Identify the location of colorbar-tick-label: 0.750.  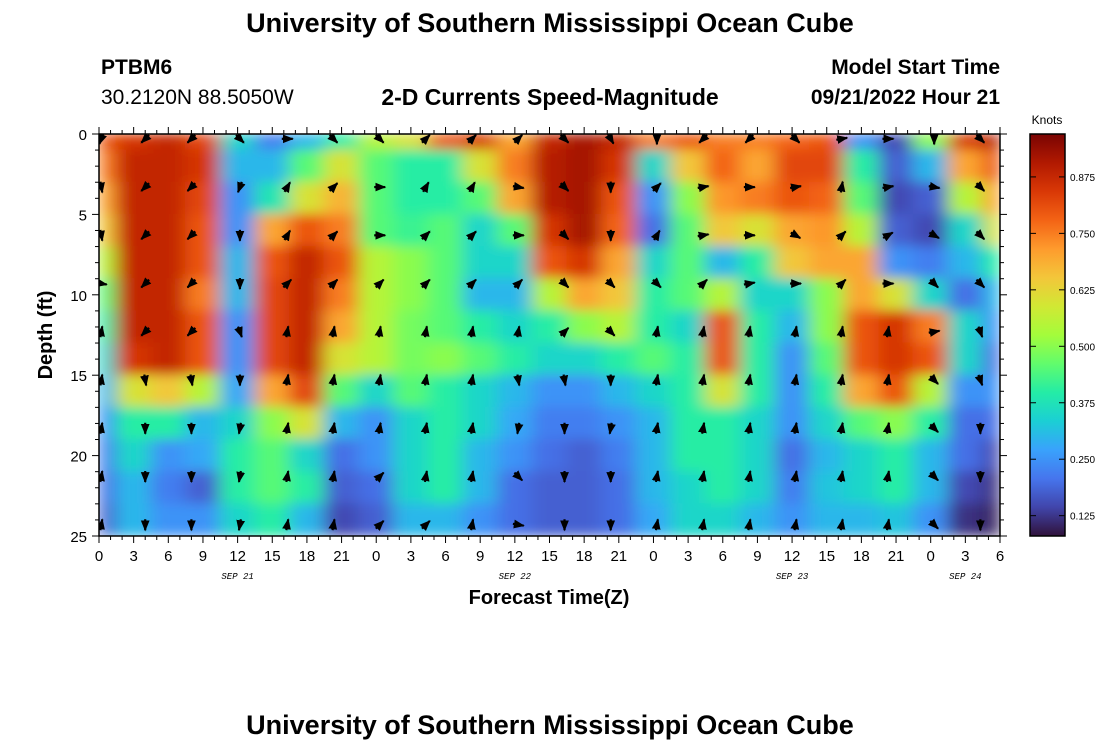
(1082, 234).